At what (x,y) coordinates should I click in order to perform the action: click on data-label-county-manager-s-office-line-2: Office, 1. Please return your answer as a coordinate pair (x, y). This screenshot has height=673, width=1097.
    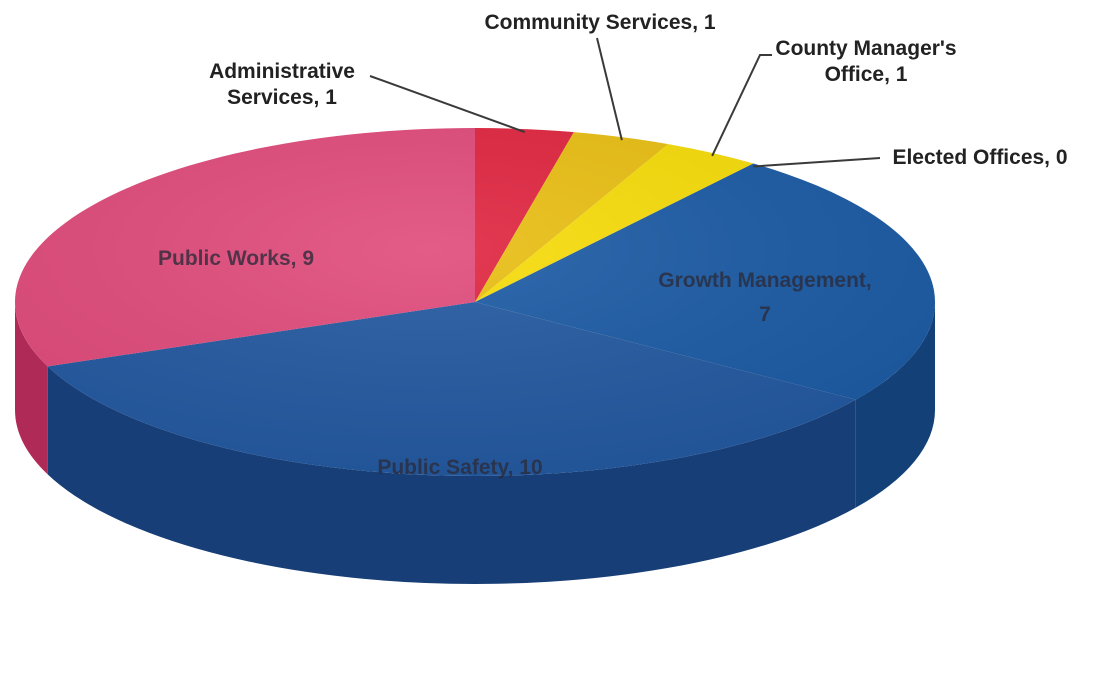
    Looking at the image, I should click on (866, 74).